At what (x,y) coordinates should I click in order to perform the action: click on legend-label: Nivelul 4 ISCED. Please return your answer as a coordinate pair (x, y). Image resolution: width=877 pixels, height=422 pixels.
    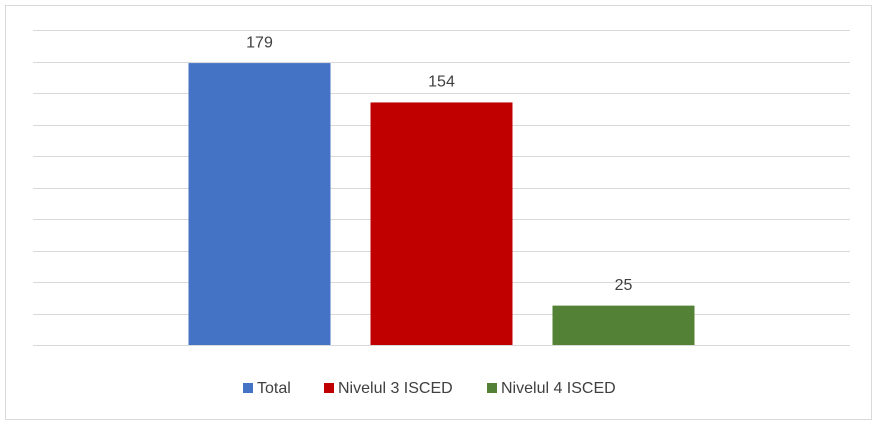
    Looking at the image, I should click on (558, 388).